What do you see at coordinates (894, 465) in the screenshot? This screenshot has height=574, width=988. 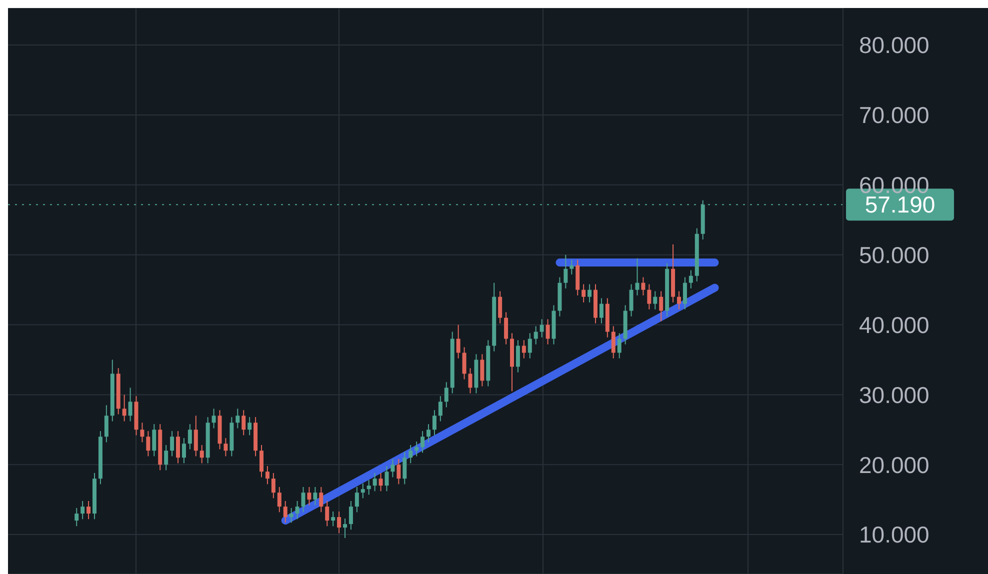 I see `y-tick-label: 20.000` at bounding box center [894, 465].